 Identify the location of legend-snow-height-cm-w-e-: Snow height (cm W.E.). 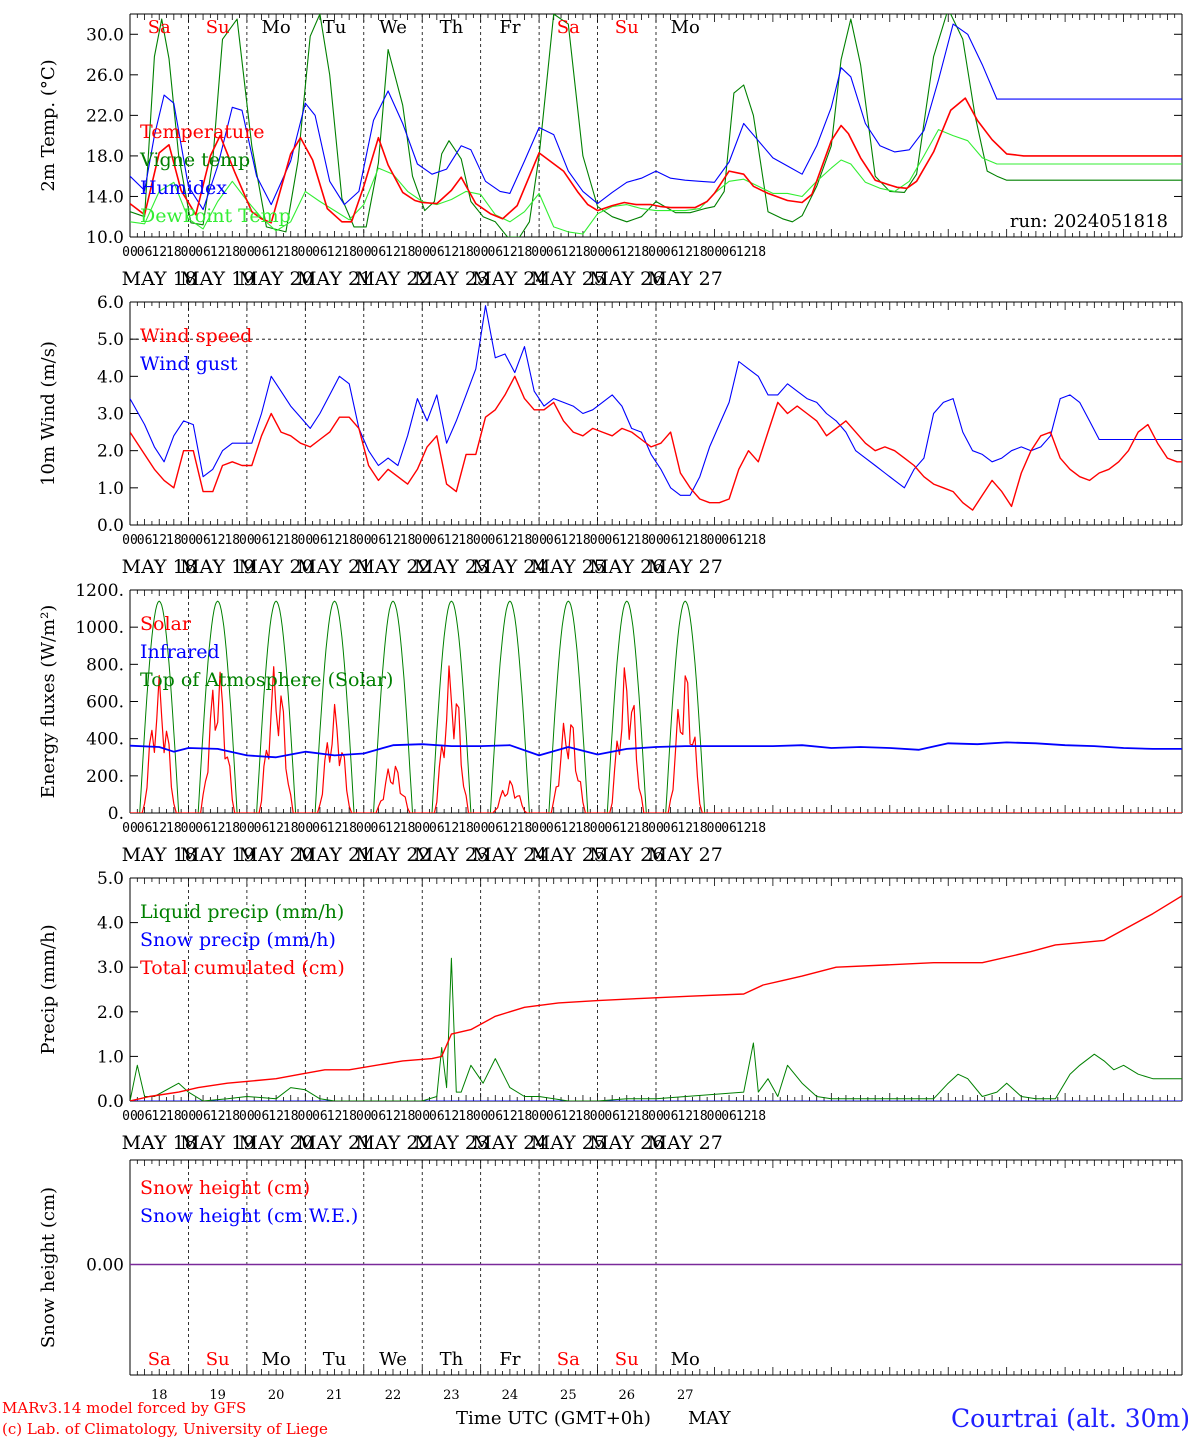
(249, 1216).